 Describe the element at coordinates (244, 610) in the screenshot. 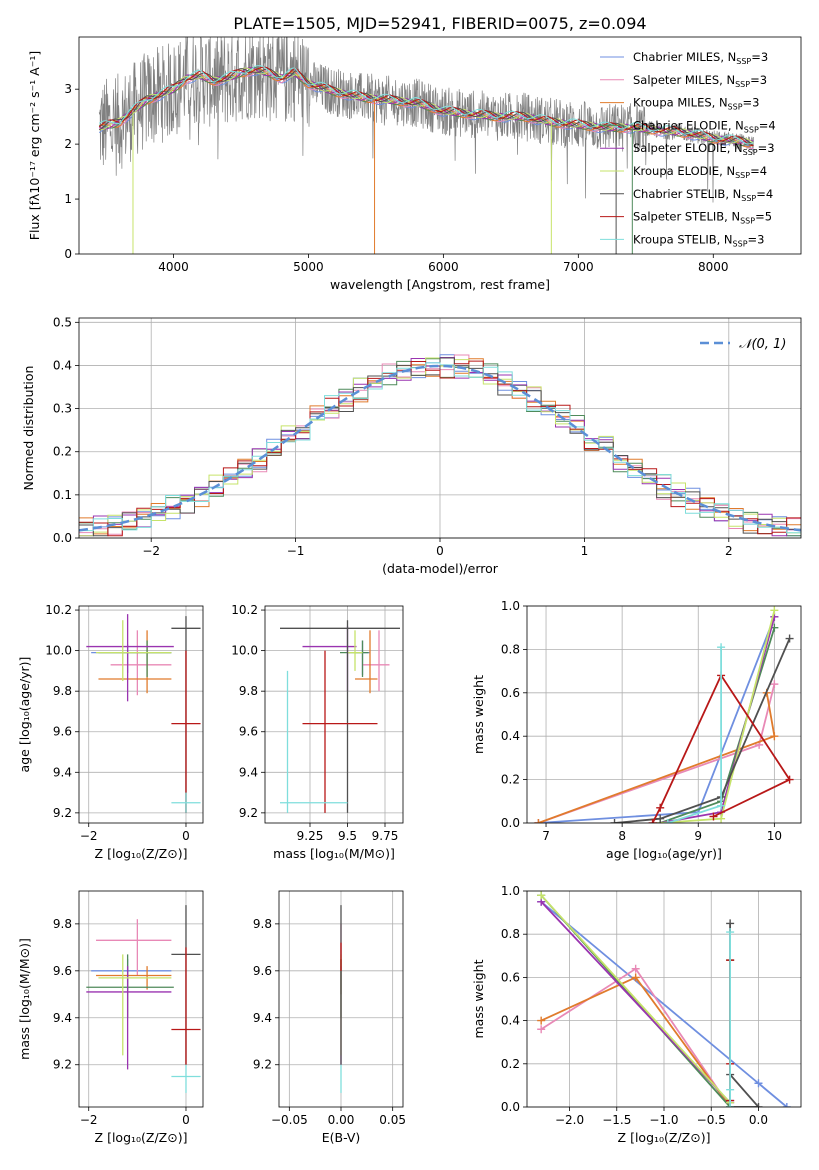

I see `y-tick-label: 10.2` at that location.